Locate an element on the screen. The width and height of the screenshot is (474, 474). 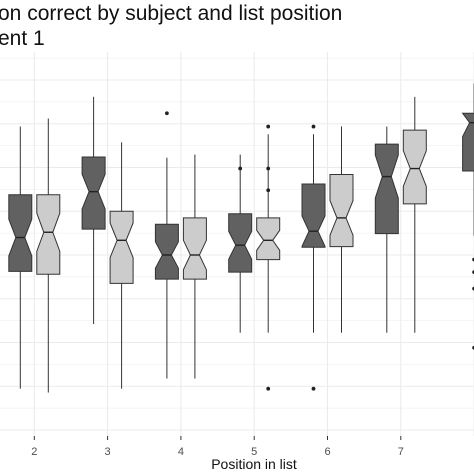
chart-title-line-1: on correct by subject and list position is located at coordinates (171, 13).